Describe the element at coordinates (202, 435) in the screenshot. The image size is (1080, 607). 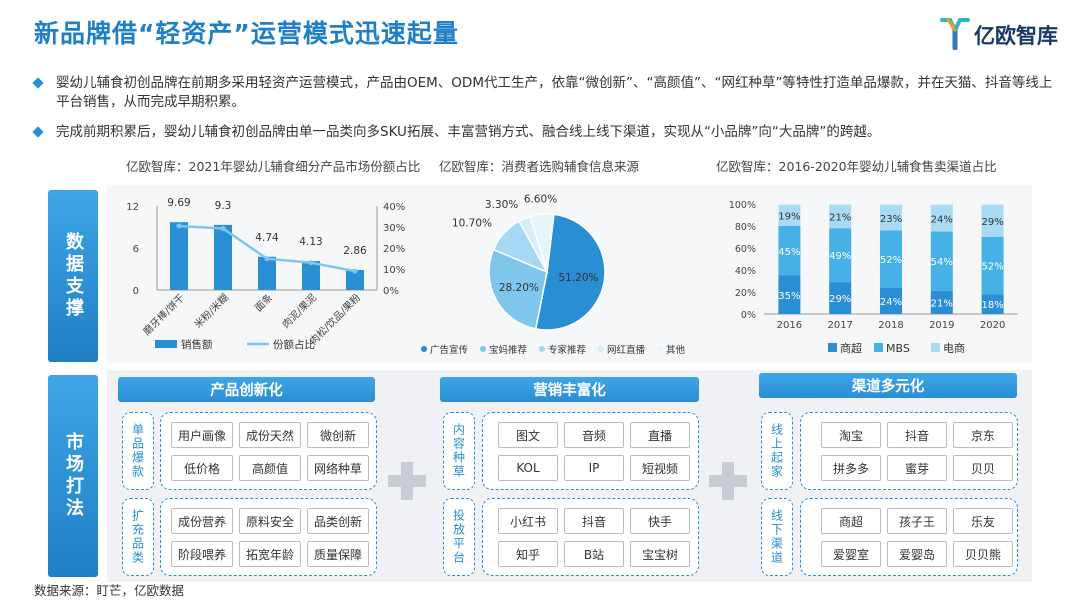
I see `tag: 用户画像` at that location.